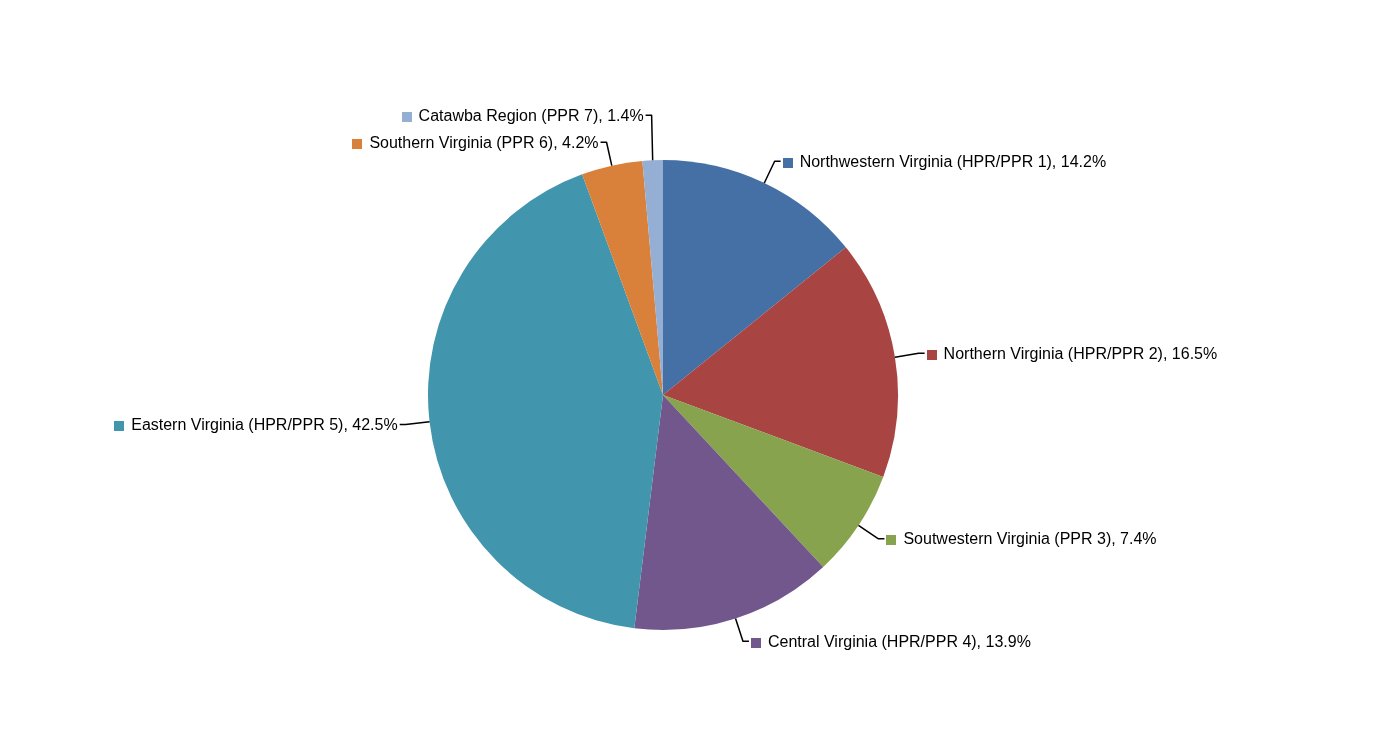 The width and height of the screenshot is (1375, 742). Describe the element at coordinates (484, 142) in the screenshot. I see `legend-label: Southern Virginia (PPR 6), 4.2%` at that location.